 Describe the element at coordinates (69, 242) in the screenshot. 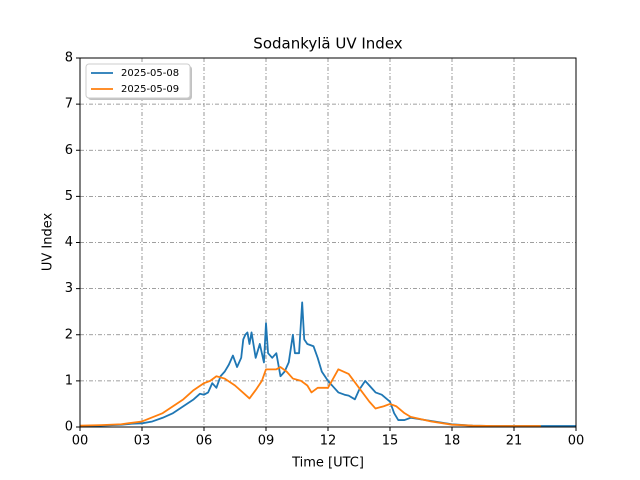

I see `y-tick-label: 4` at that location.